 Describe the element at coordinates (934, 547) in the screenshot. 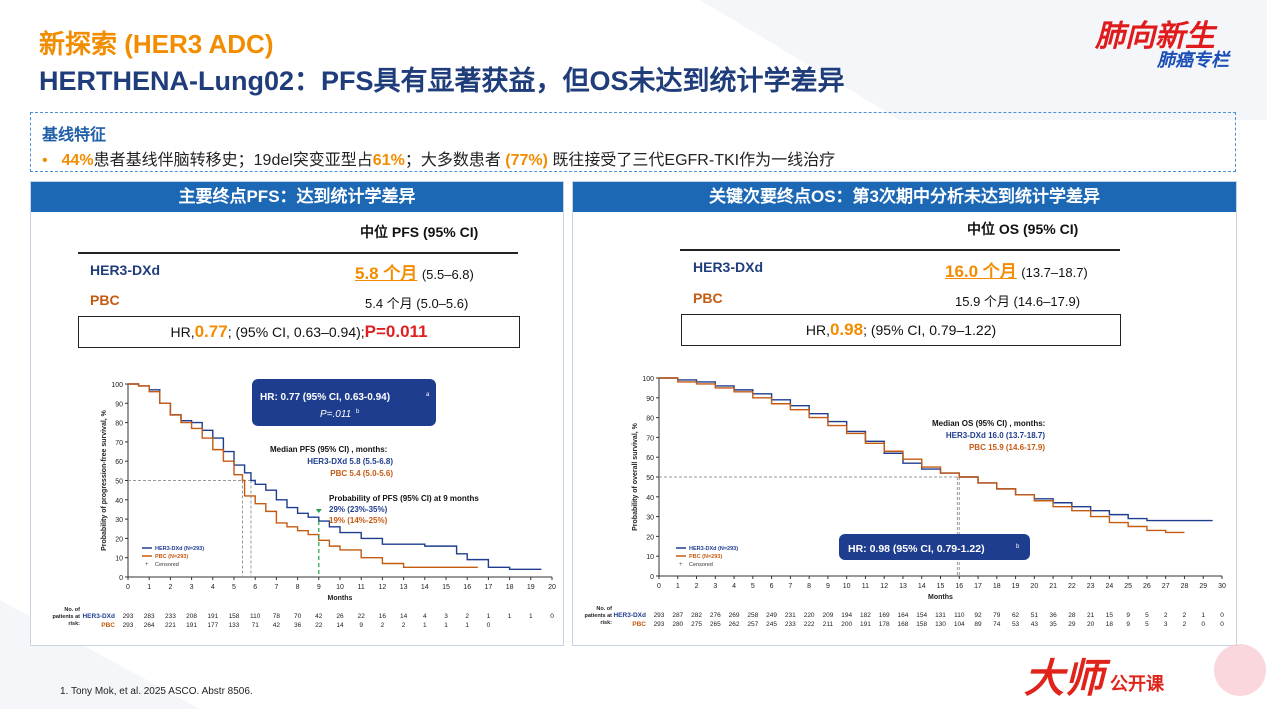

I see `os-hr-callout-box` at that location.